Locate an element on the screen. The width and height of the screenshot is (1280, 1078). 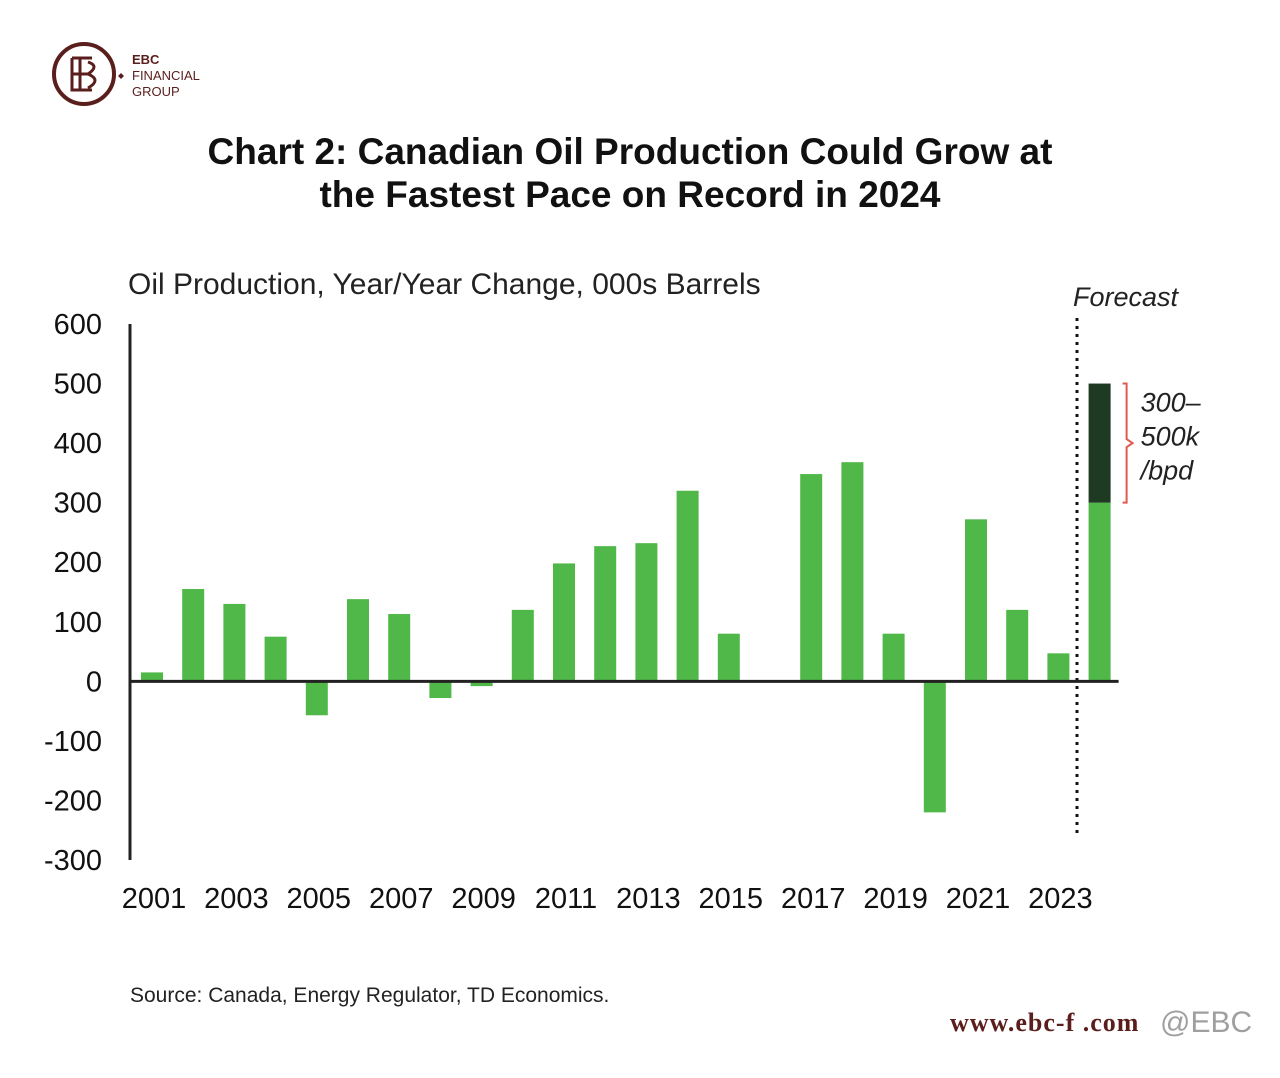
brand-line1: FINANCIAL is located at coordinates (166, 75).